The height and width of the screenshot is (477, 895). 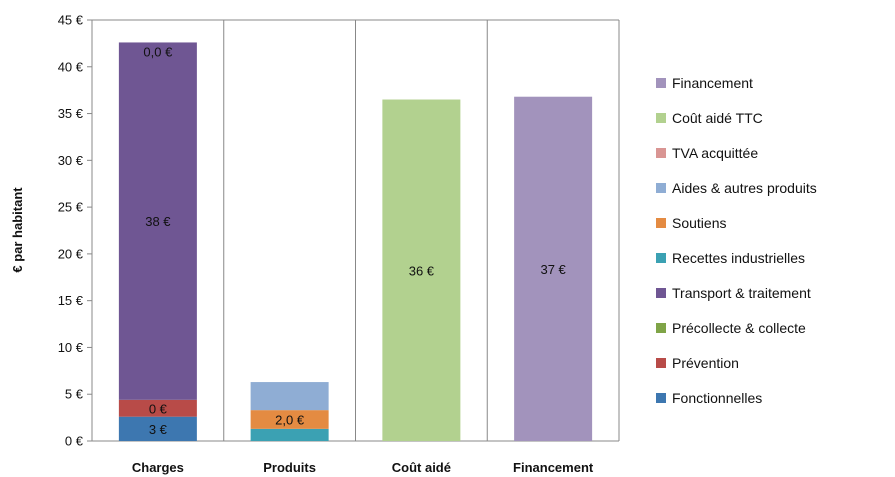 I want to click on data-label: 0 €, so click(x=158, y=408).